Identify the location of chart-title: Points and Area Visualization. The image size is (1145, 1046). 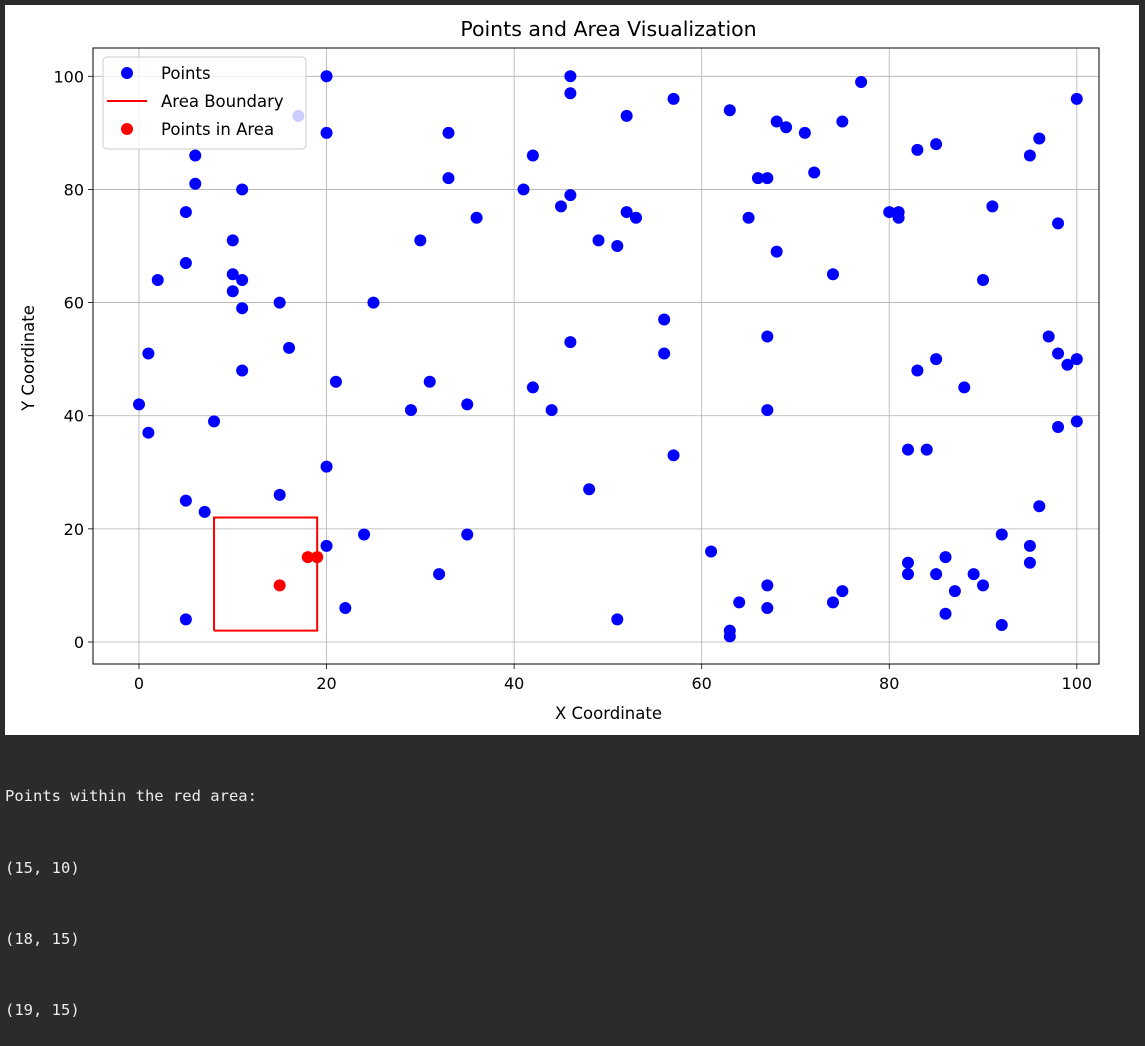
(608, 29).